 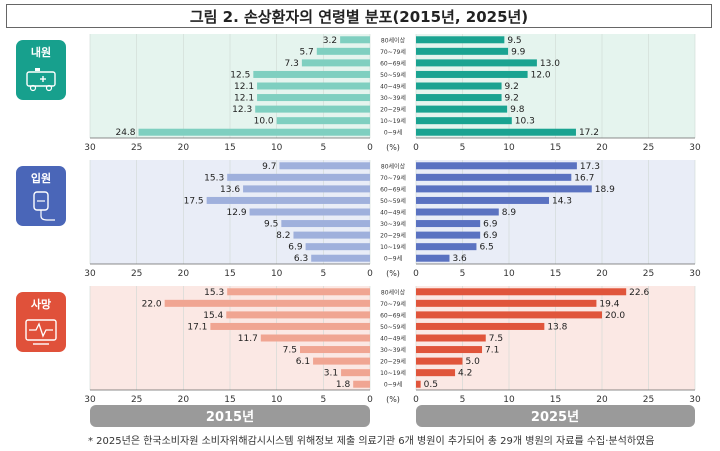 What do you see at coordinates (590, 167) in the screenshot?
I see `data-label-2025: 17.3` at bounding box center [590, 167].